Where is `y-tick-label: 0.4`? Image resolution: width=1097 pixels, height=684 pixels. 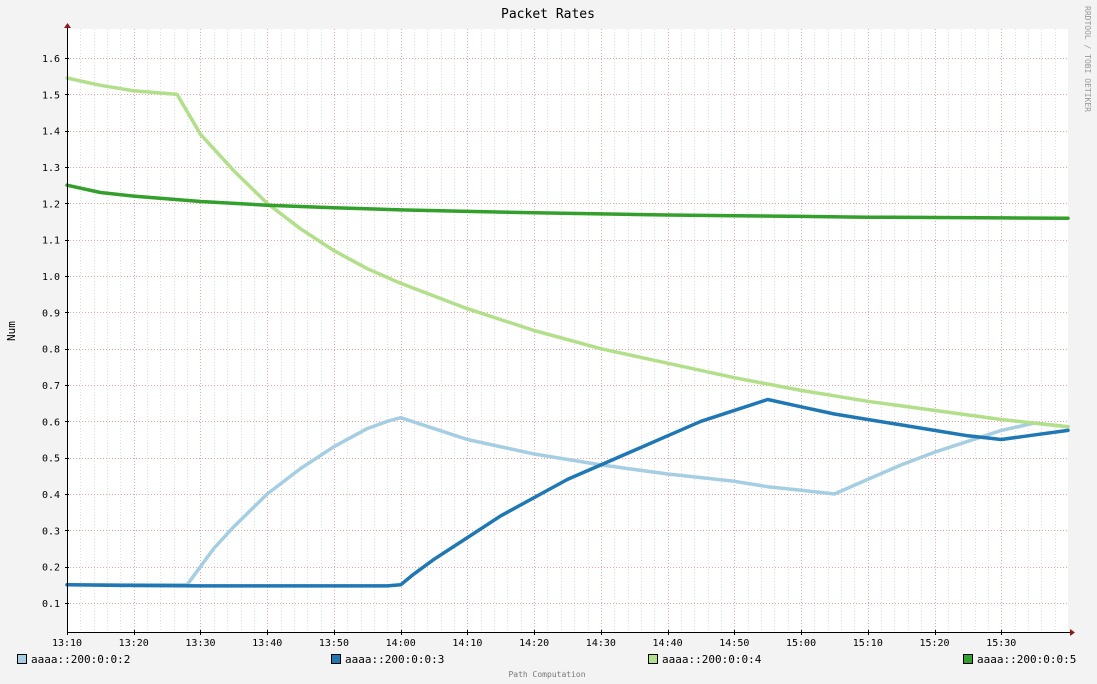
y-tick-label: 0.4 is located at coordinates (51, 495).